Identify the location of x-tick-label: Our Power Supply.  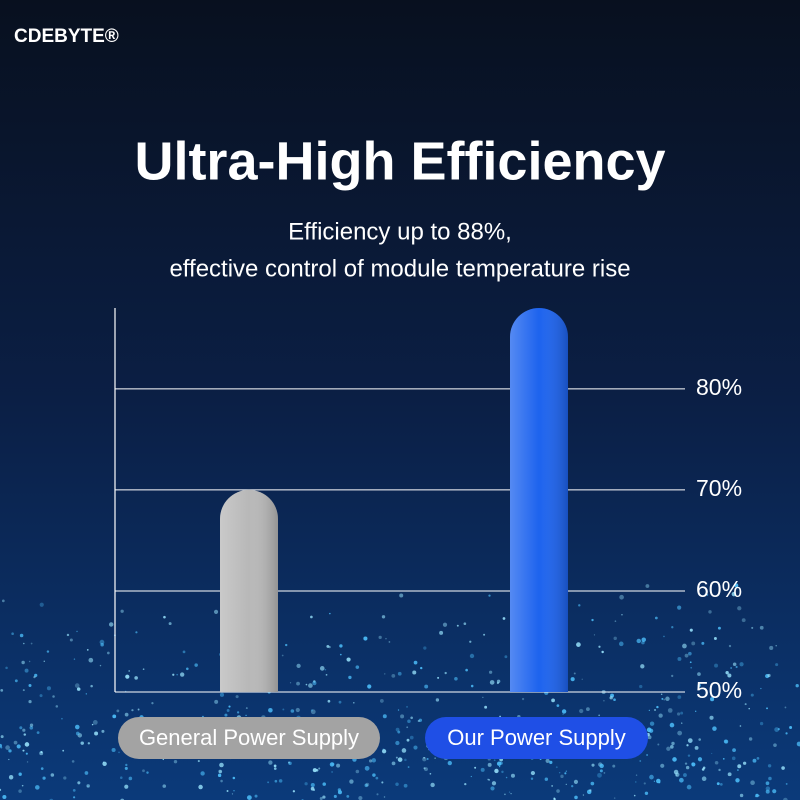
(536, 737).